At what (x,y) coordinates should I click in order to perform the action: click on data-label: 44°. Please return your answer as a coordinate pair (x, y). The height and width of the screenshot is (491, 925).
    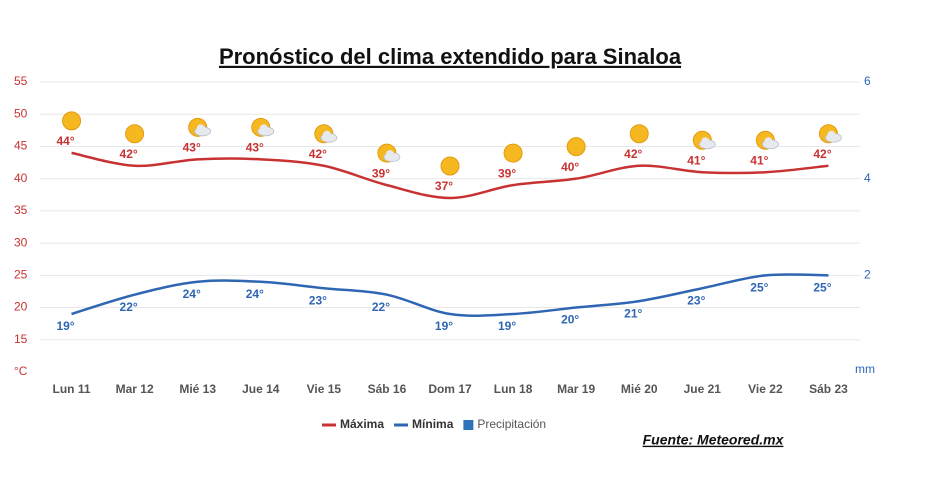
    Looking at the image, I should click on (65, 141).